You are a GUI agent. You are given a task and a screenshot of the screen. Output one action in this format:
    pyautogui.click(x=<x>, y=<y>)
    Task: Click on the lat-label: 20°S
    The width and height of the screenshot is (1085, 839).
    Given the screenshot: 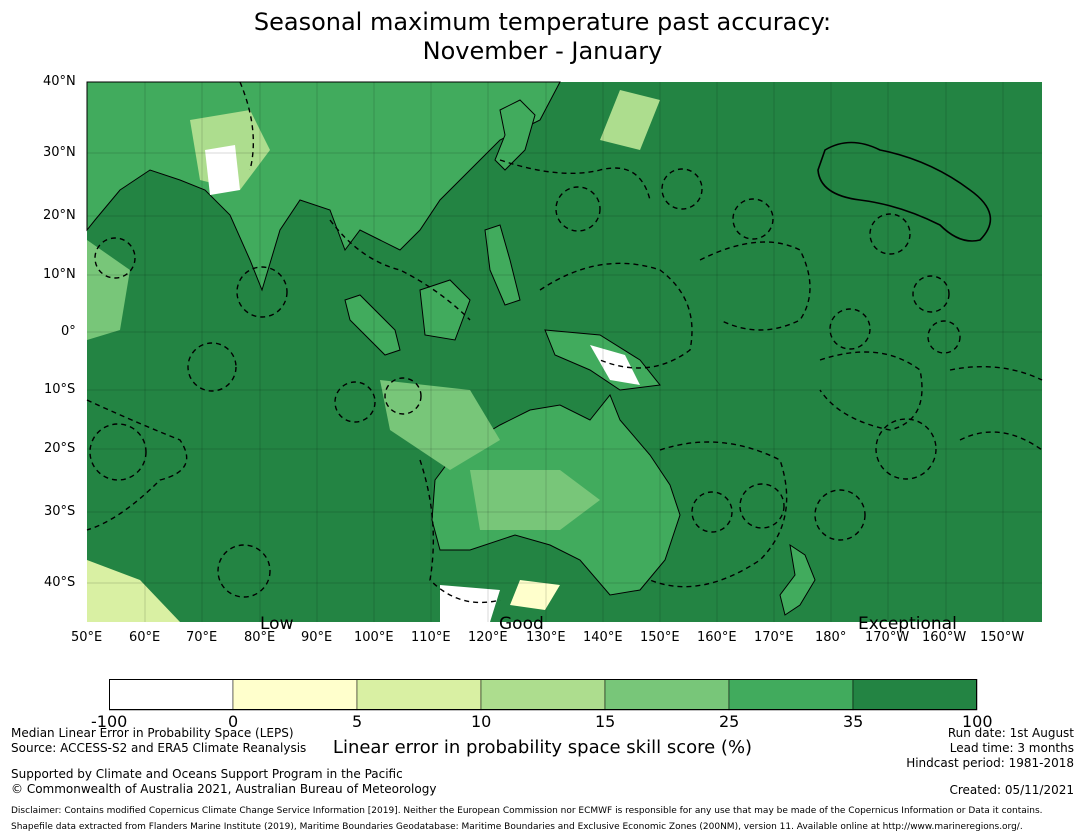 What is the action you would take?
    pyautogui.click(x=60, y=448)
    